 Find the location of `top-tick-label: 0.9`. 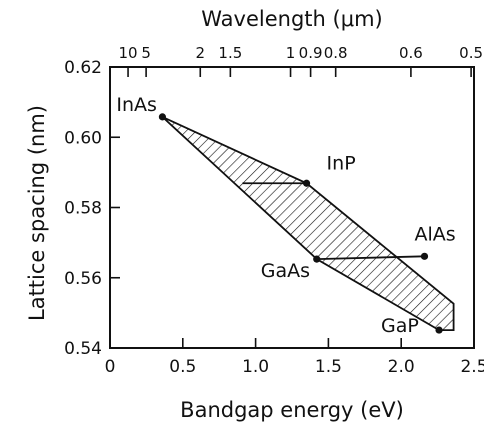

top-tick-label: 0.9 is located at coordinates (311, 53).